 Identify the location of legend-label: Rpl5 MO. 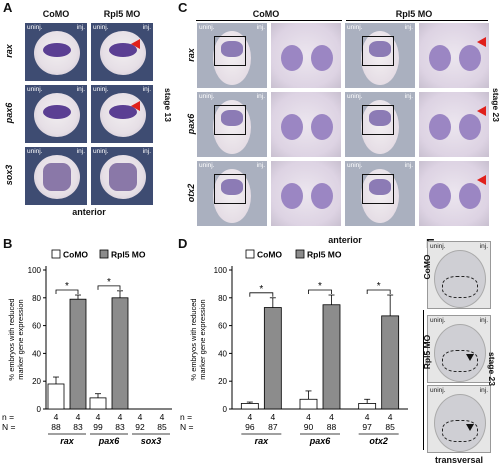
(128, 255).